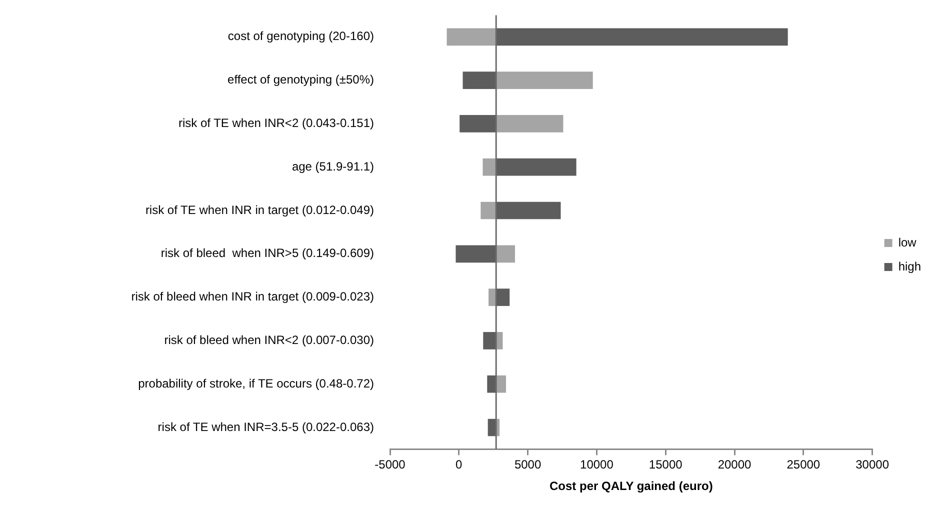  What do you see at coordinates (803, 465) in the screenshot?
I see `x-tick-label: 25000` at bounding box center [803, 465].